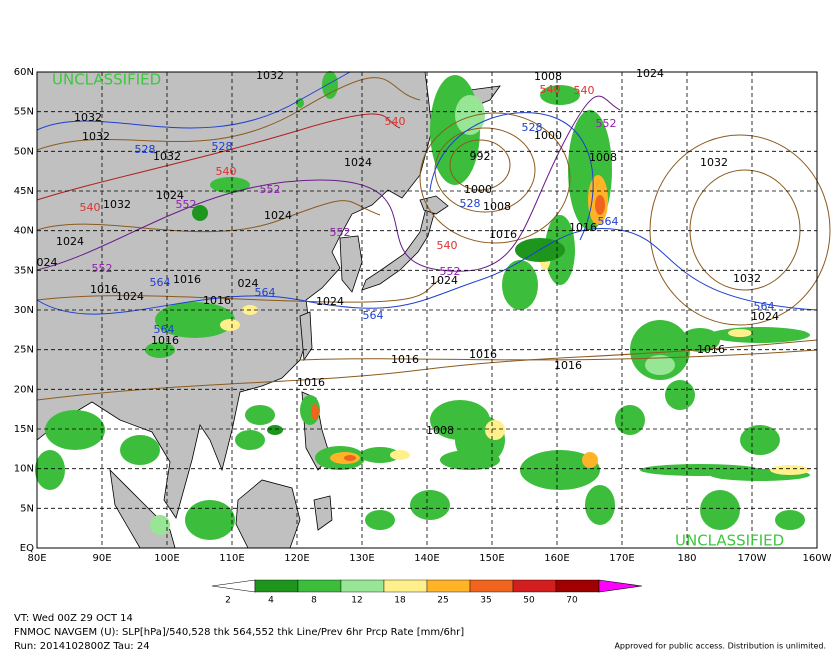 The height and width of the screenshot is (660, 840). Describe the element at coordinates (271, 601) in the screenshot. I see `colorbar-tick-label: 4` at that location.